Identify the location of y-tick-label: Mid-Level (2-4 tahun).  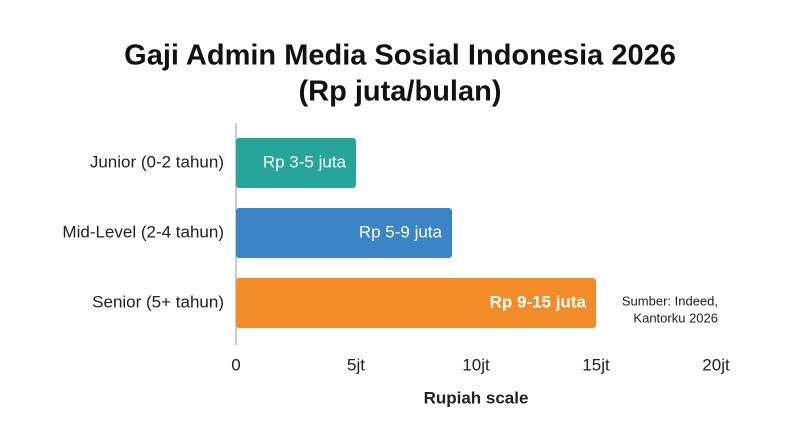
(143, 231).